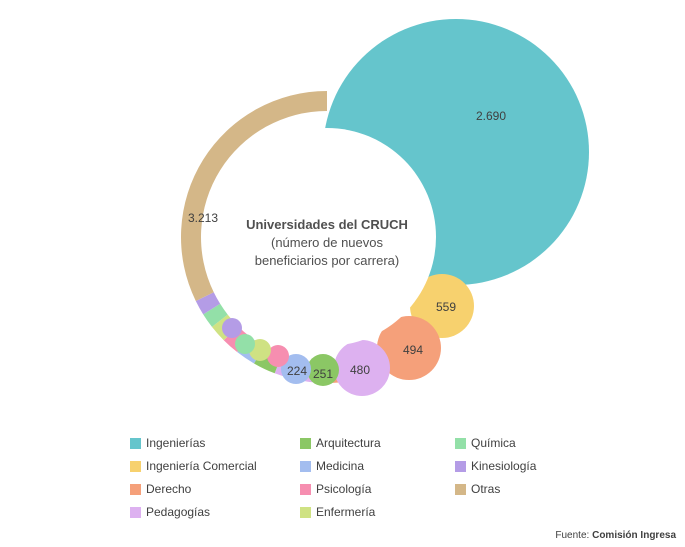 This screenshot has width=685, height=547. Describe the element at coordinates (327, 260) in the screenshot. I see `chart-subtitle-line-2: beneficiarios por carrera)` at that location.